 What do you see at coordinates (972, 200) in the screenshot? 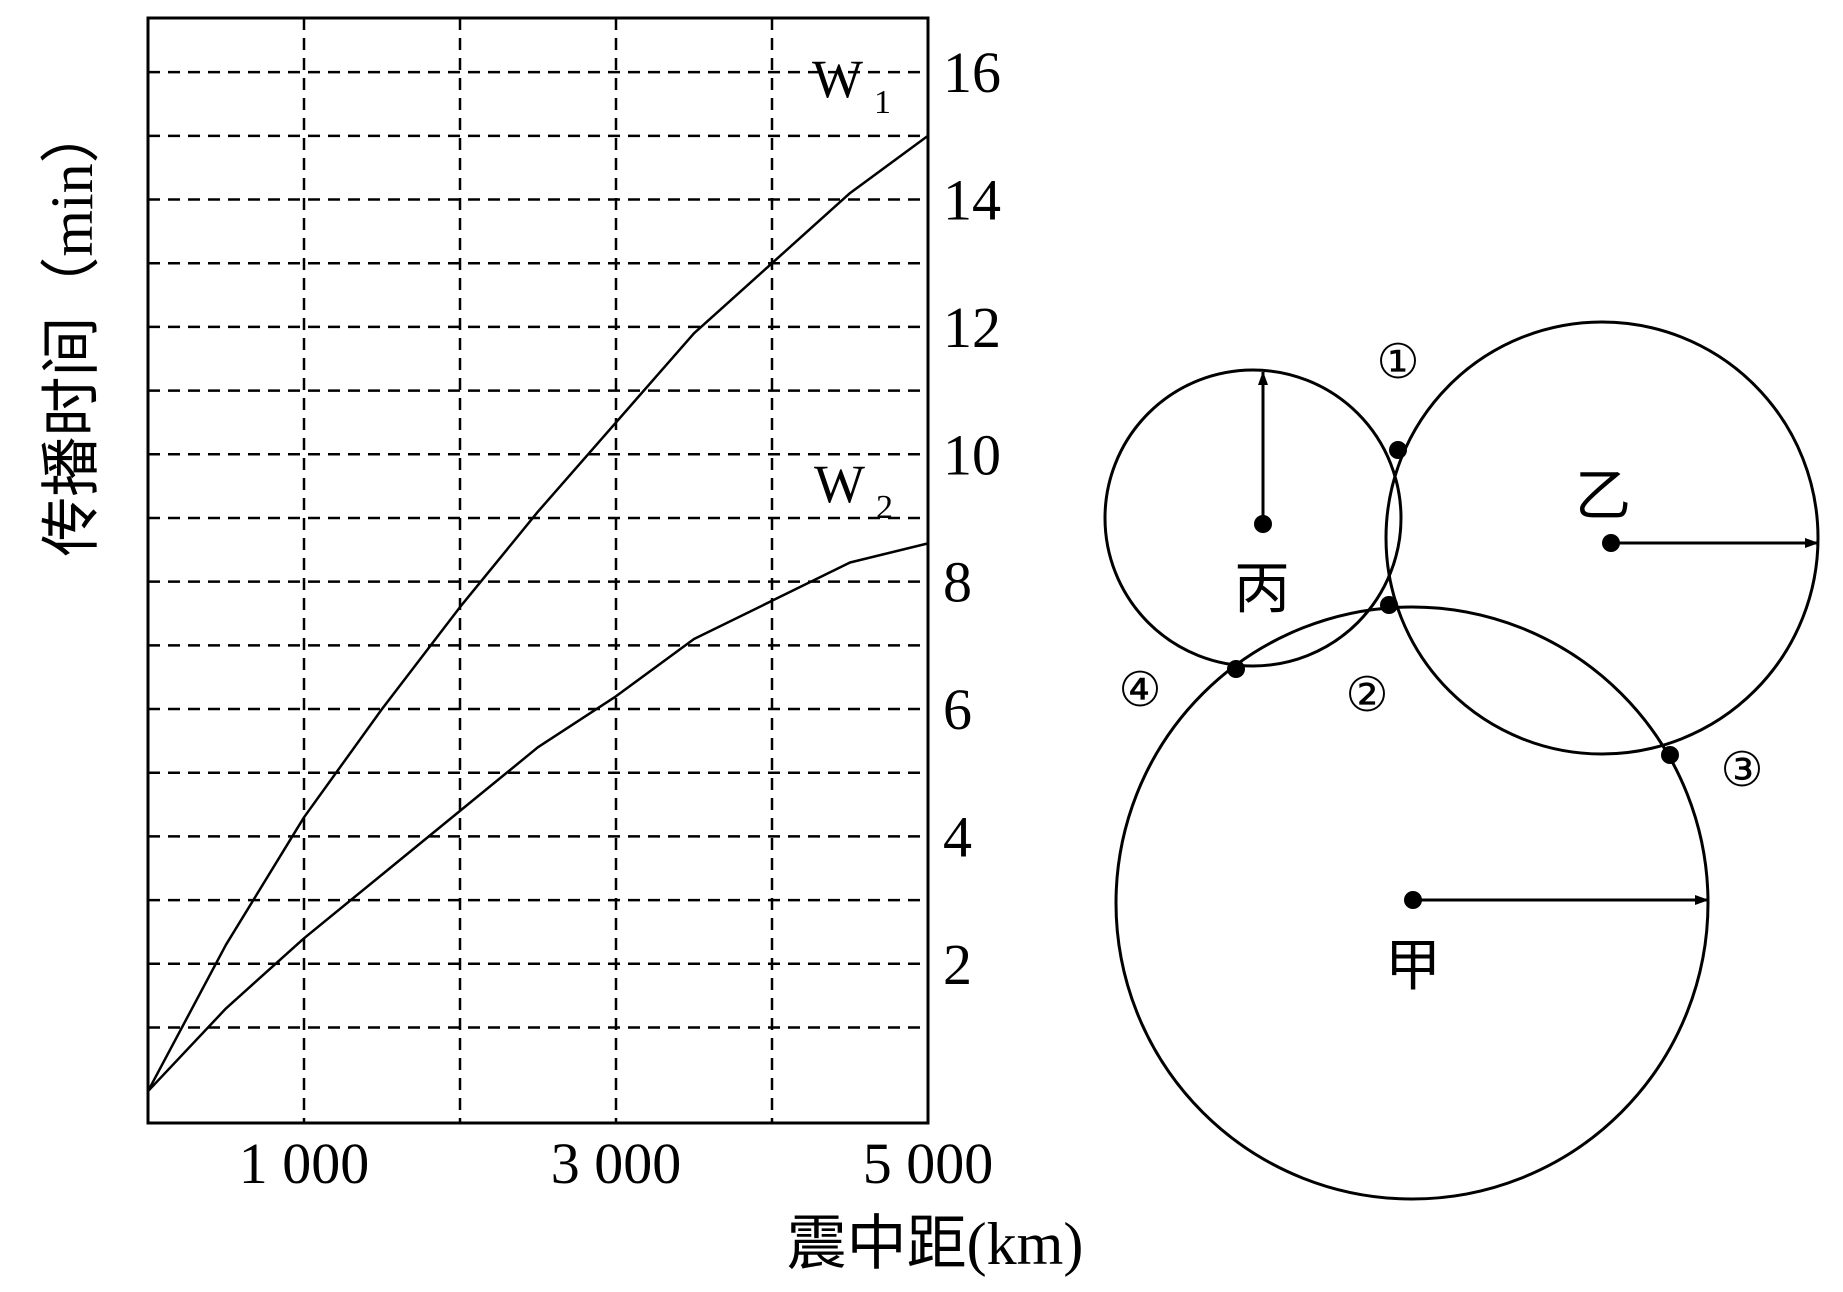
I see `y-tick-label: 14` at bounding box center [972, 200].